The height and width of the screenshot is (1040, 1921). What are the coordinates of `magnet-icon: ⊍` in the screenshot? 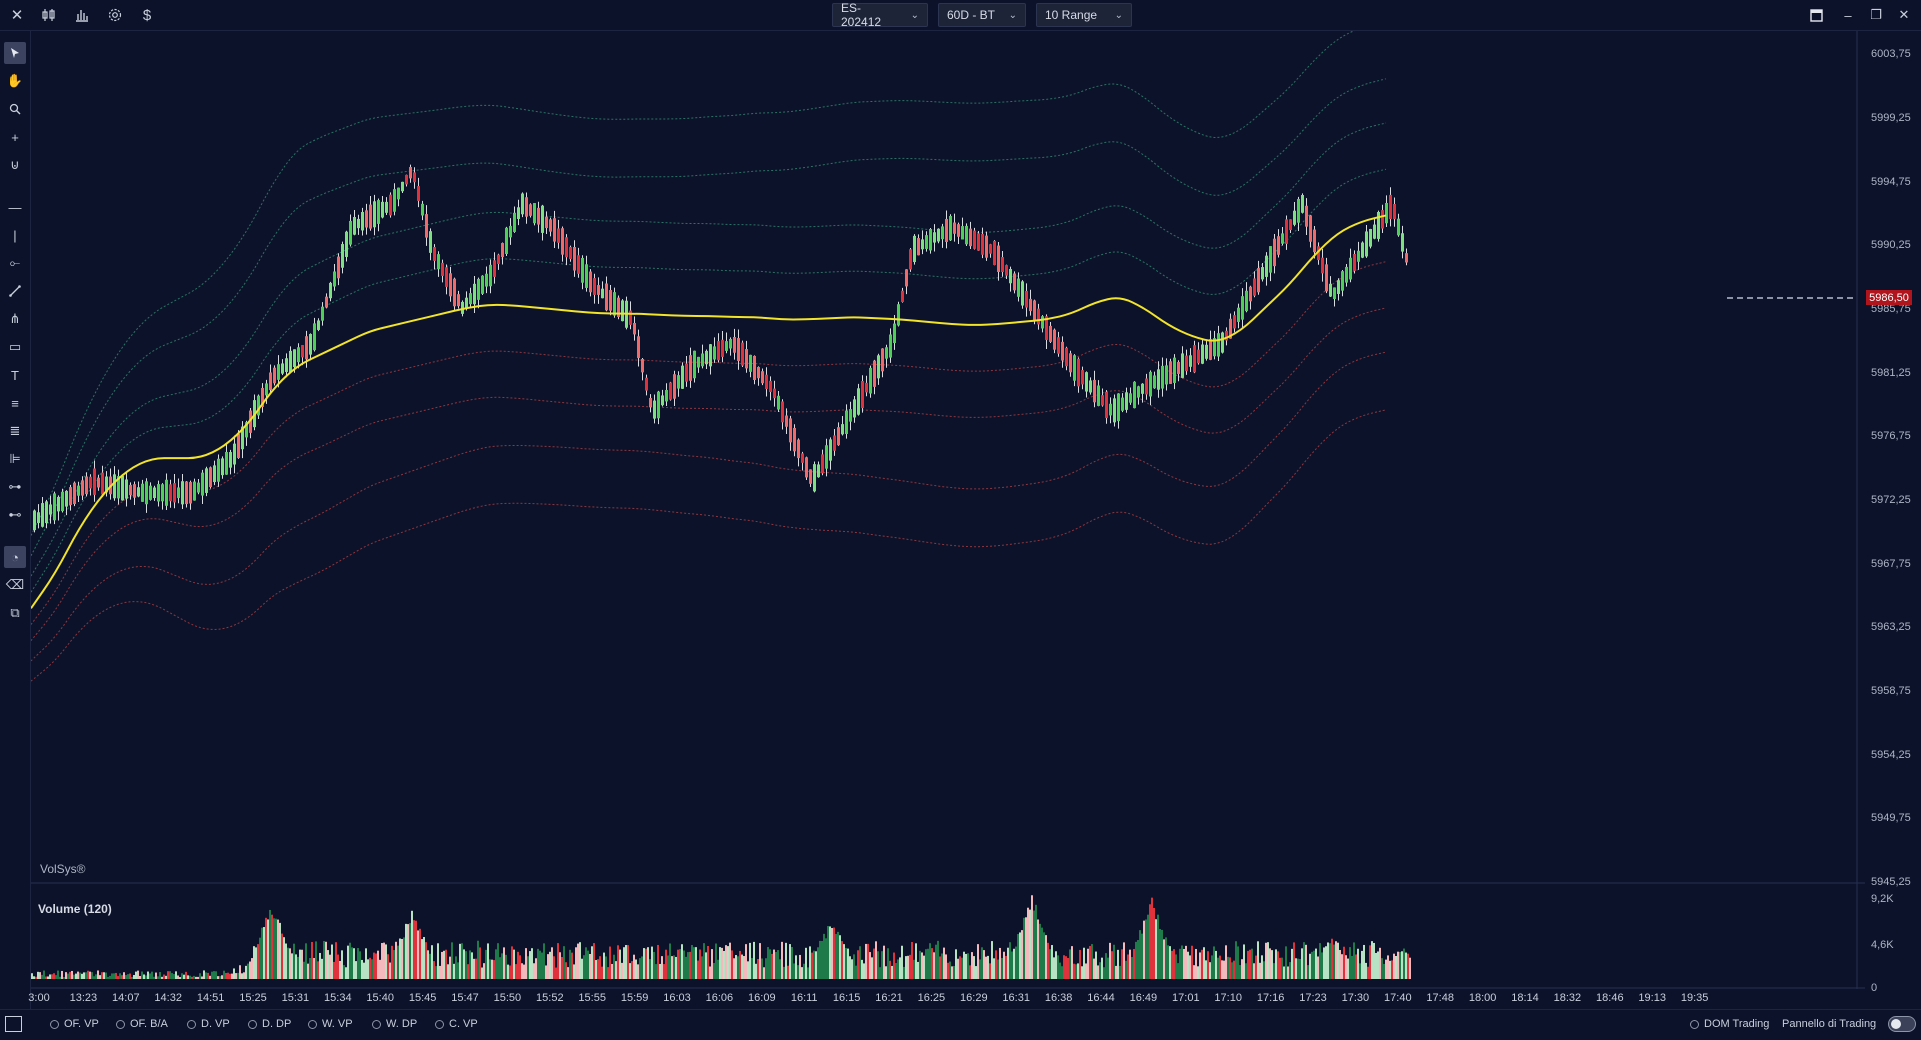 It's located at (15, 164).